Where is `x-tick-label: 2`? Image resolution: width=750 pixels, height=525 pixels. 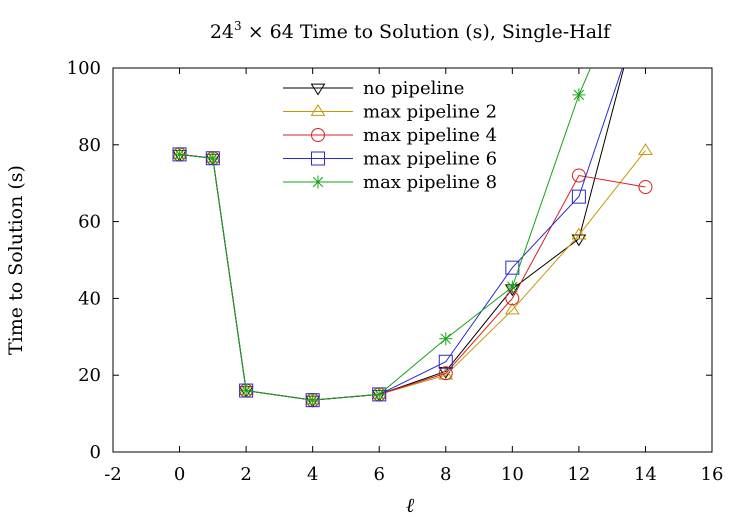
x-tick-label: 2 is located at coordinates (245, 474).